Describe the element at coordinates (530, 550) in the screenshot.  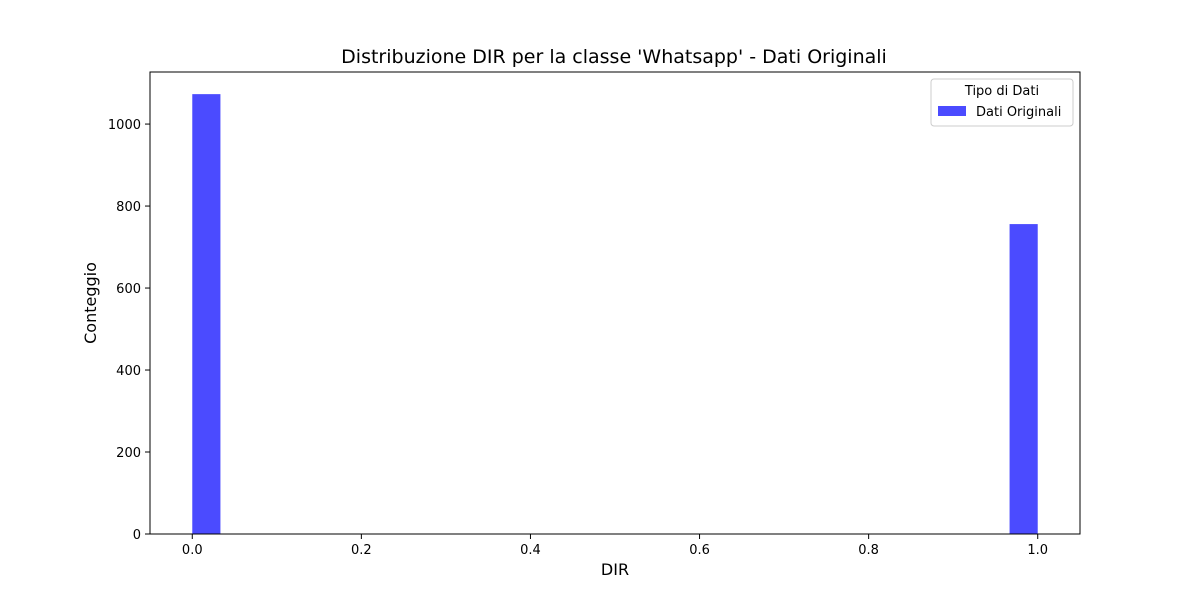
I see `x-tick-label: 0.4` at that location.